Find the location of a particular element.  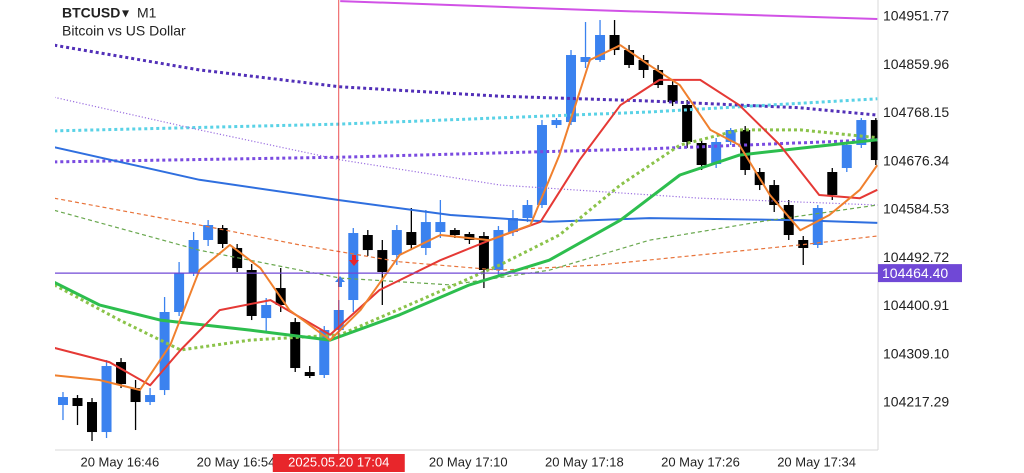

crosshair-label: 2025.05.20 17:04 is located at coordinates (338, 461).